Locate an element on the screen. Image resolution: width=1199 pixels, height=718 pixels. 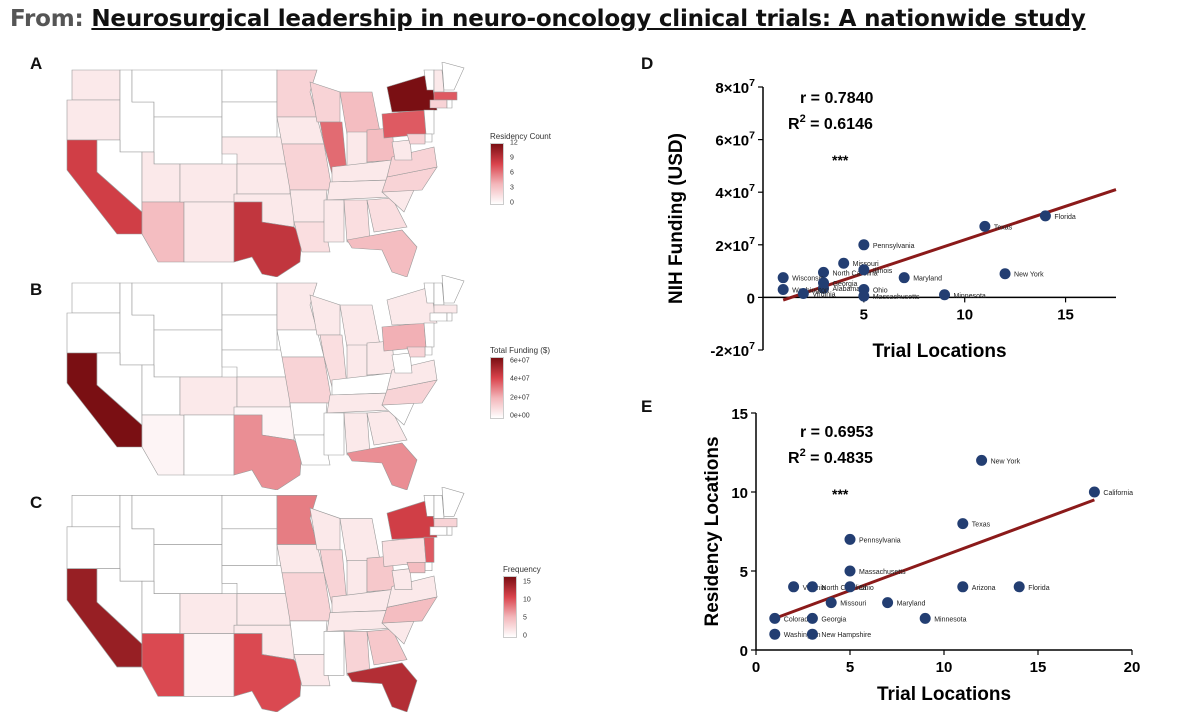
point-label: Florida is located at coordinates (1065, 217).